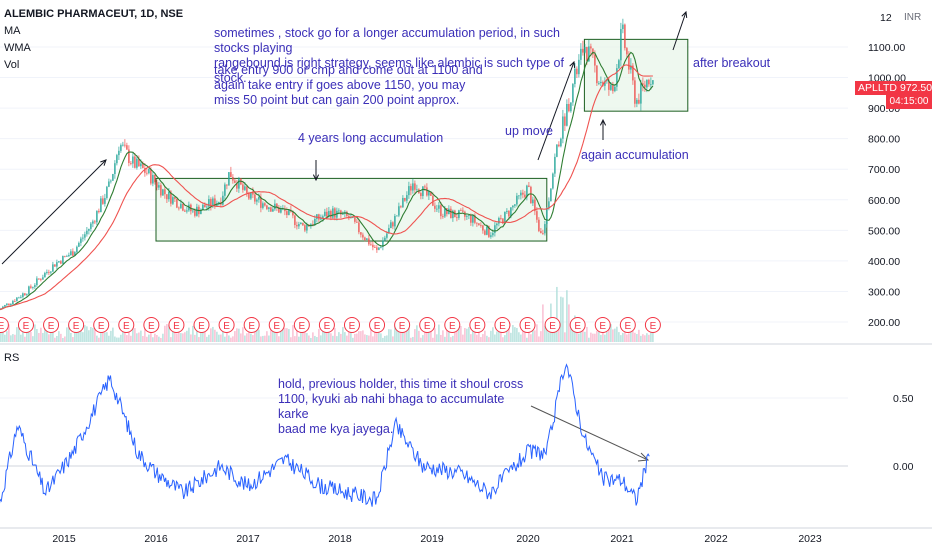  I want to click on time-tick-label: 2018, so click(340, 539).